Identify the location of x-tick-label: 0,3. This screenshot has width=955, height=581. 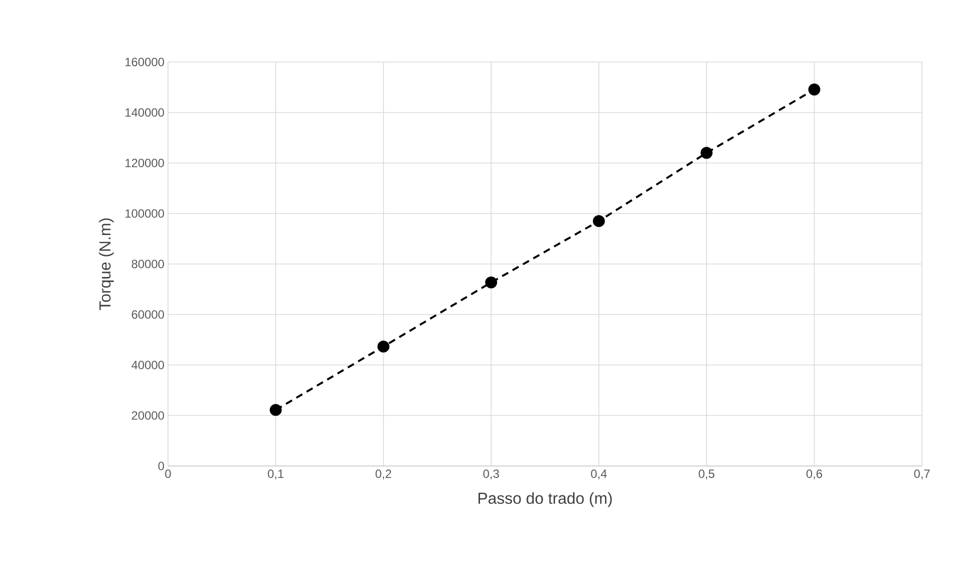
(491, 475).